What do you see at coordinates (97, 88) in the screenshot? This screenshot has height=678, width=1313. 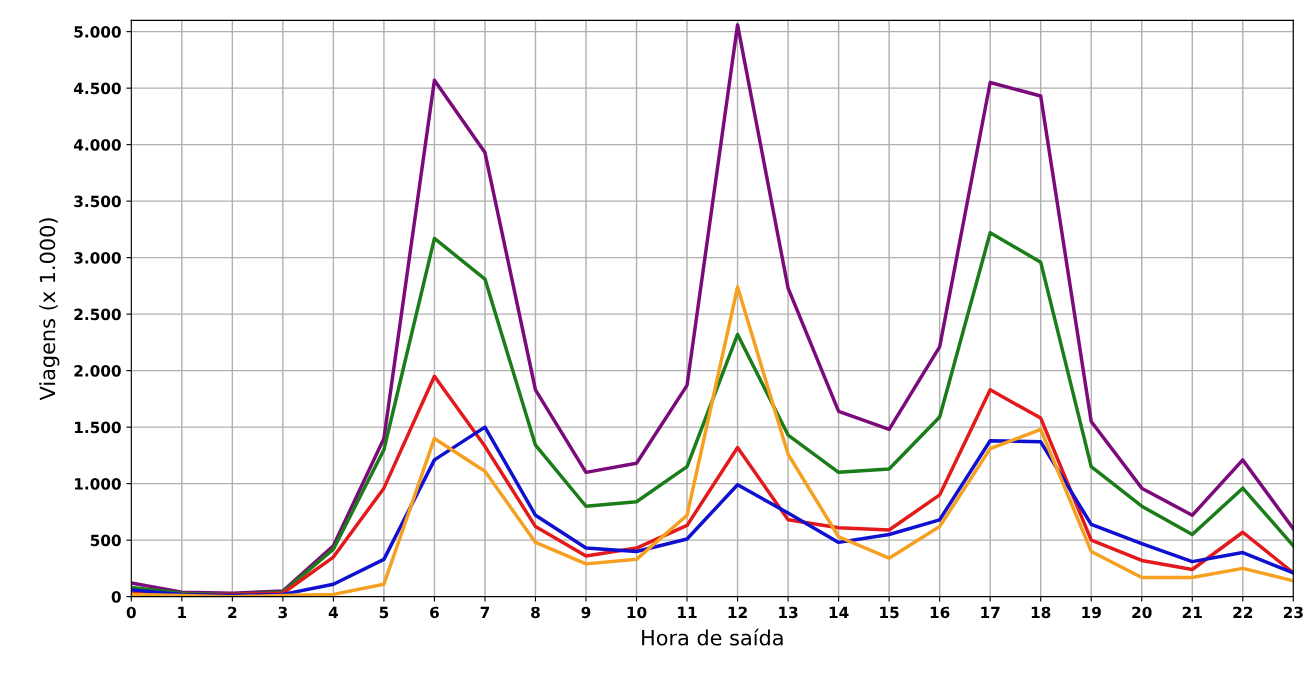 I see `y-tick-label: 4.500` at bounding box center [97, 88].